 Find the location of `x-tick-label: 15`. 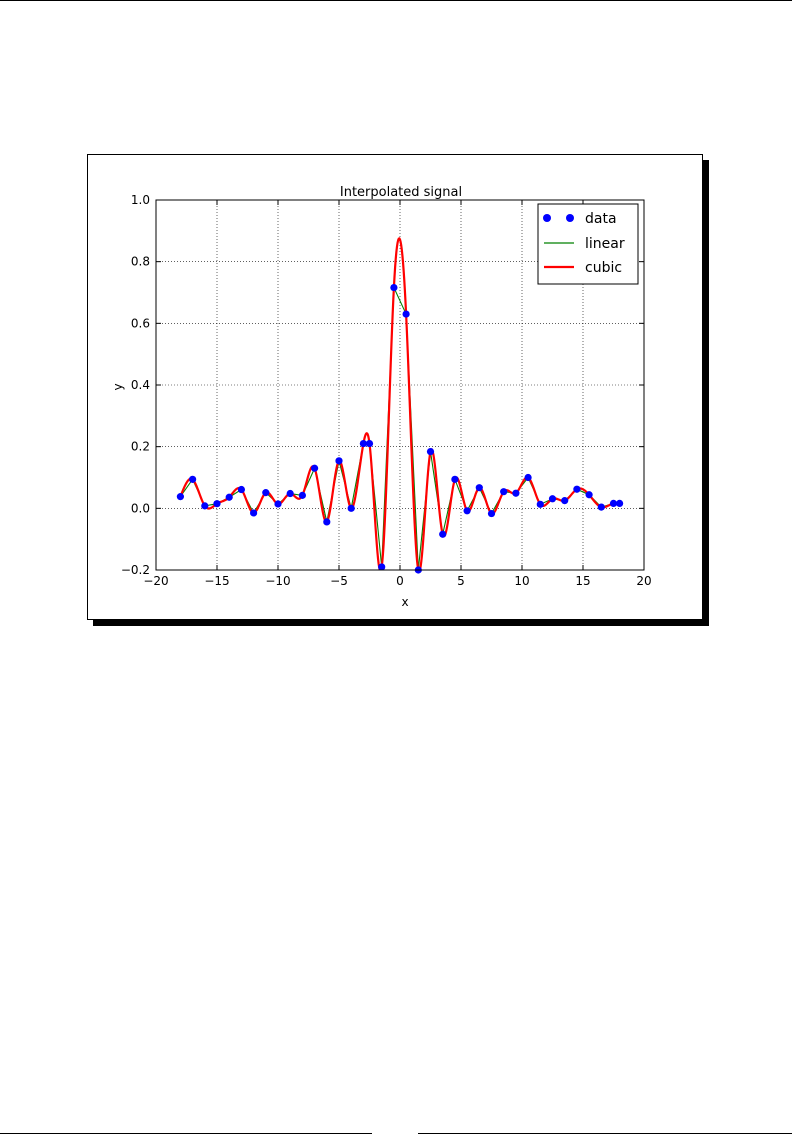

x-tick-label: 15 is located at coordinates (582, 581).